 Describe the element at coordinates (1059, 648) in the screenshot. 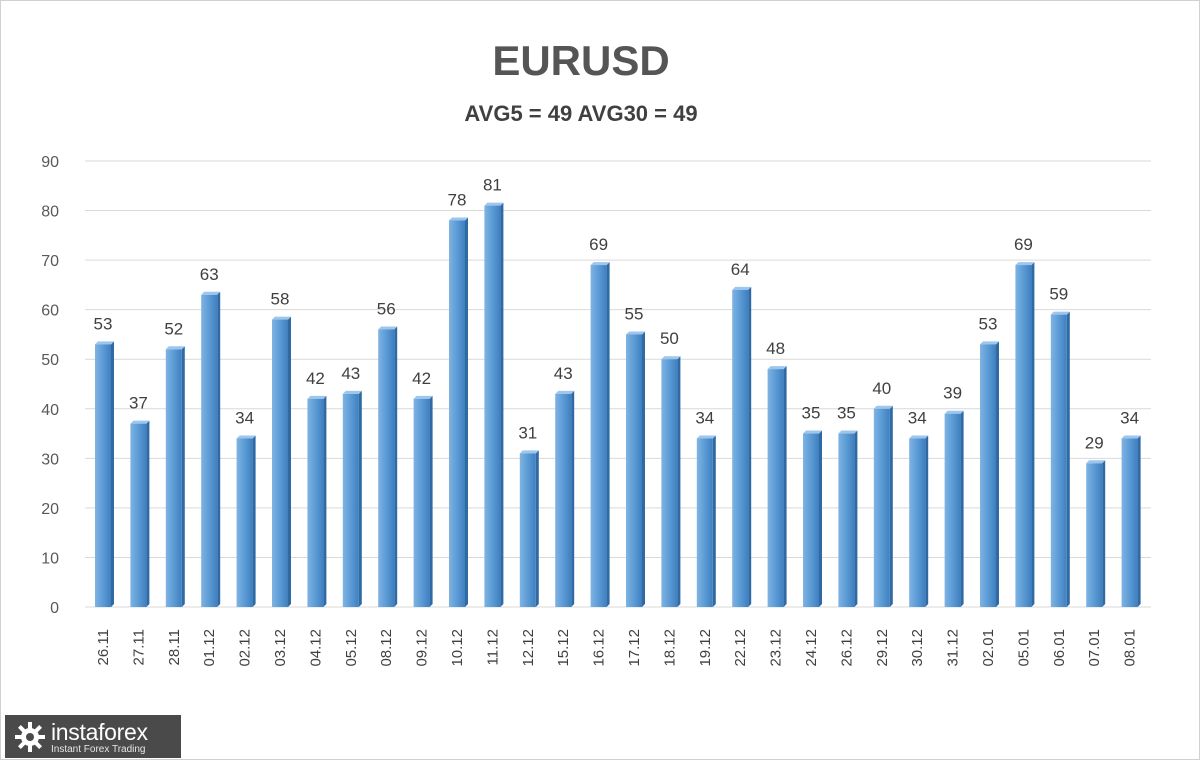

I see `x-tick-label: 06.01` at that location.